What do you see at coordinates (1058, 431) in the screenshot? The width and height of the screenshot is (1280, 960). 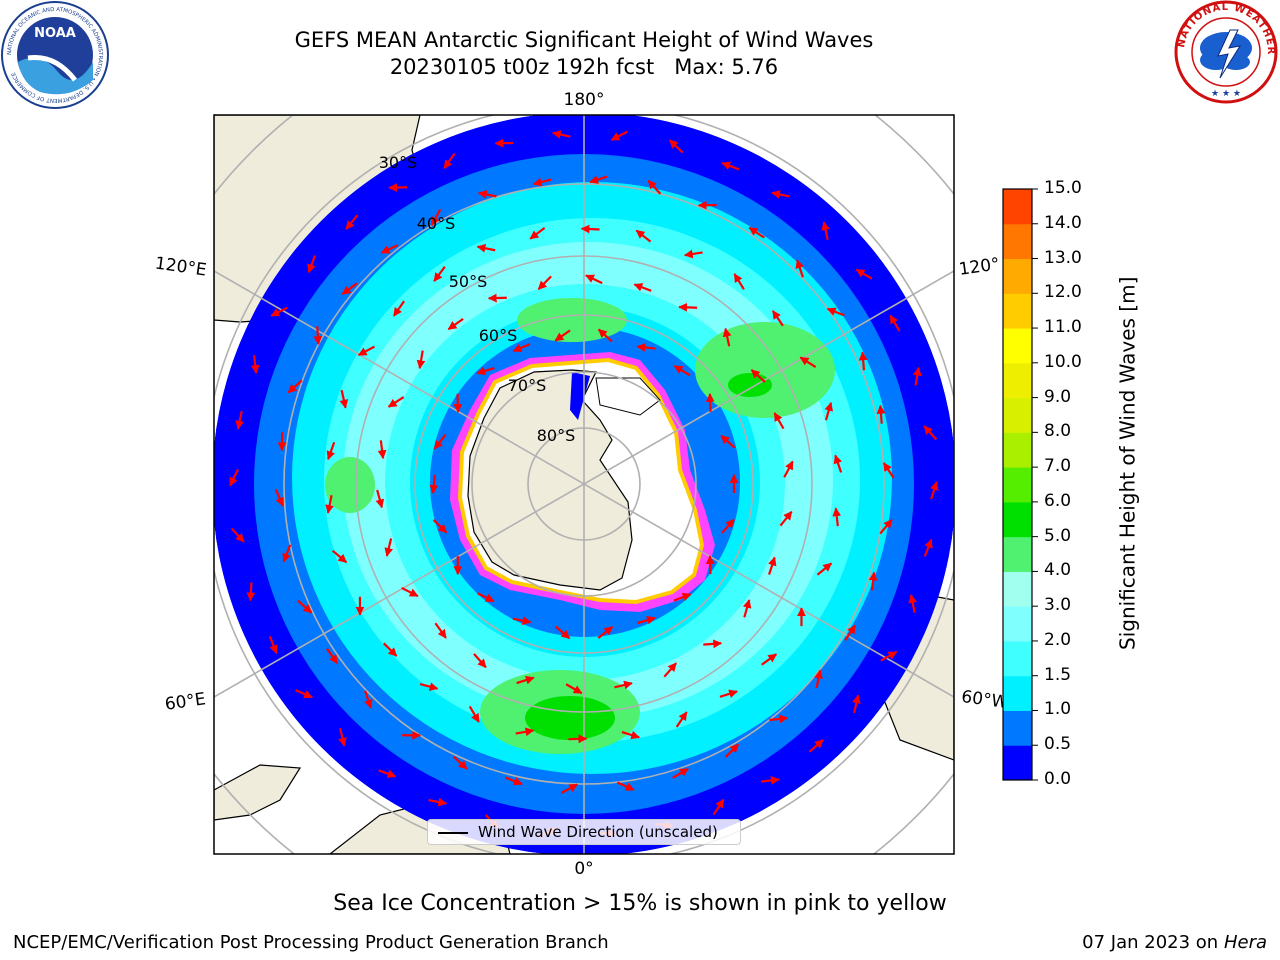 I see `colorbar-tick-label: 8.0` at bounding box center [1058, 431].